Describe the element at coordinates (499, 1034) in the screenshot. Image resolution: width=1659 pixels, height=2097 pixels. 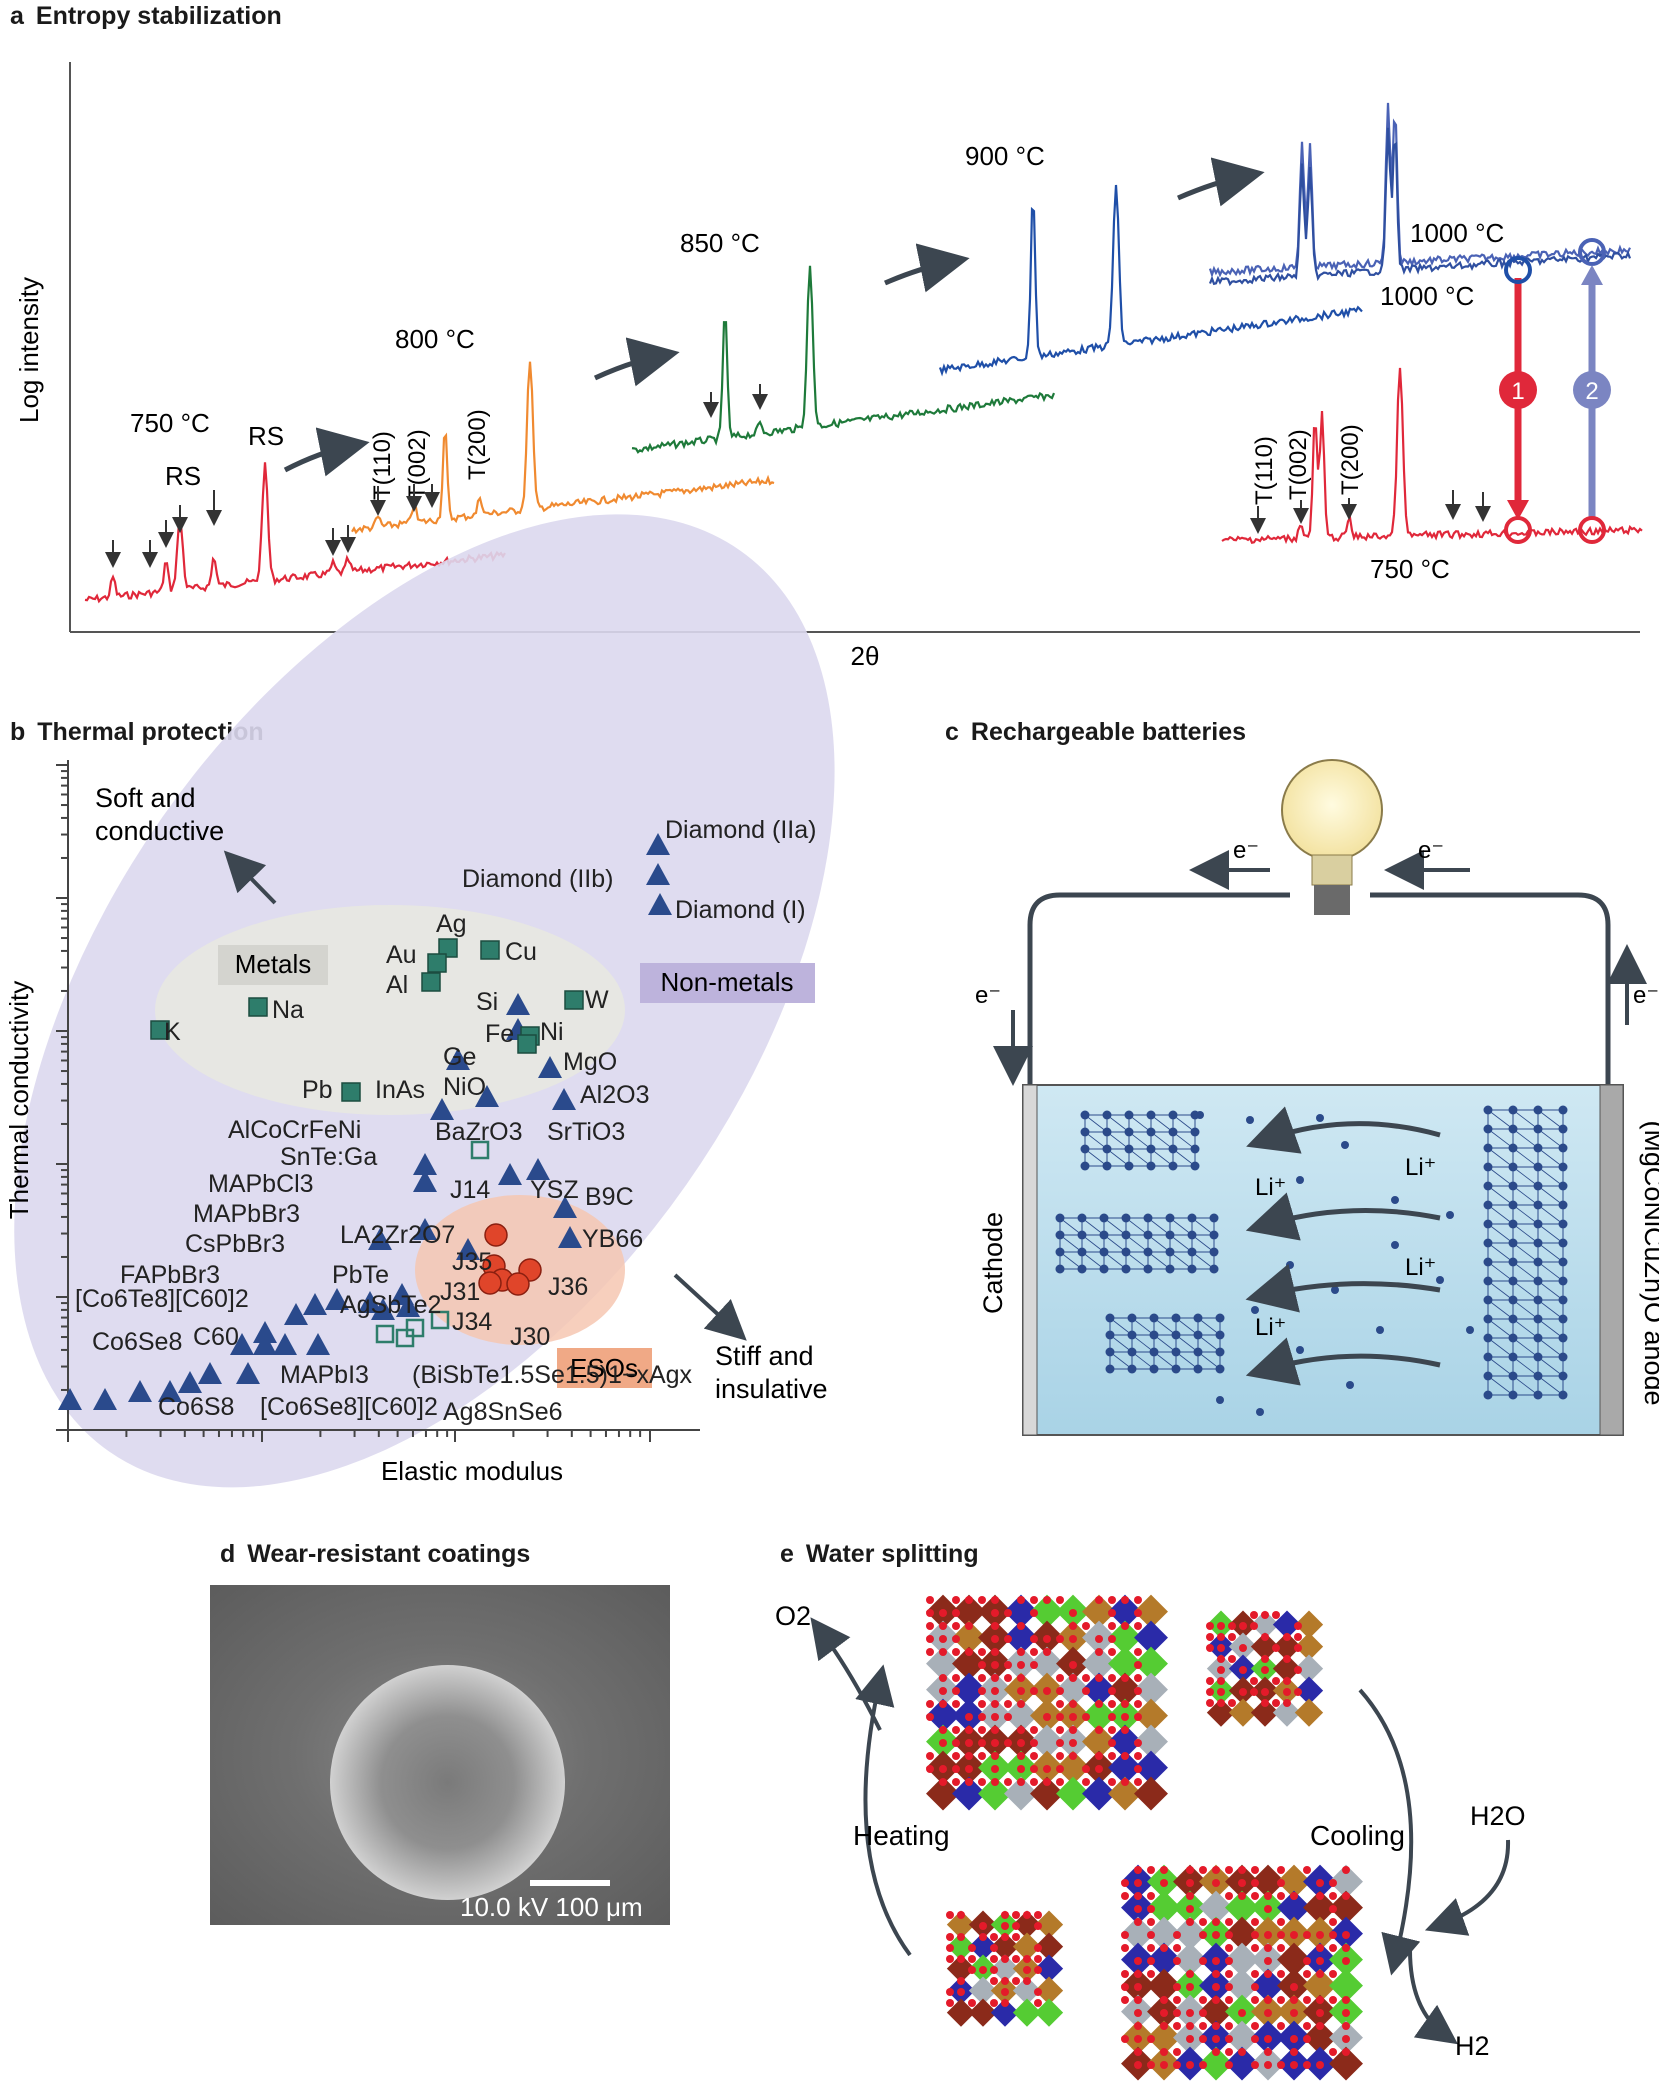
I see `label-fe: Fe` at that location.